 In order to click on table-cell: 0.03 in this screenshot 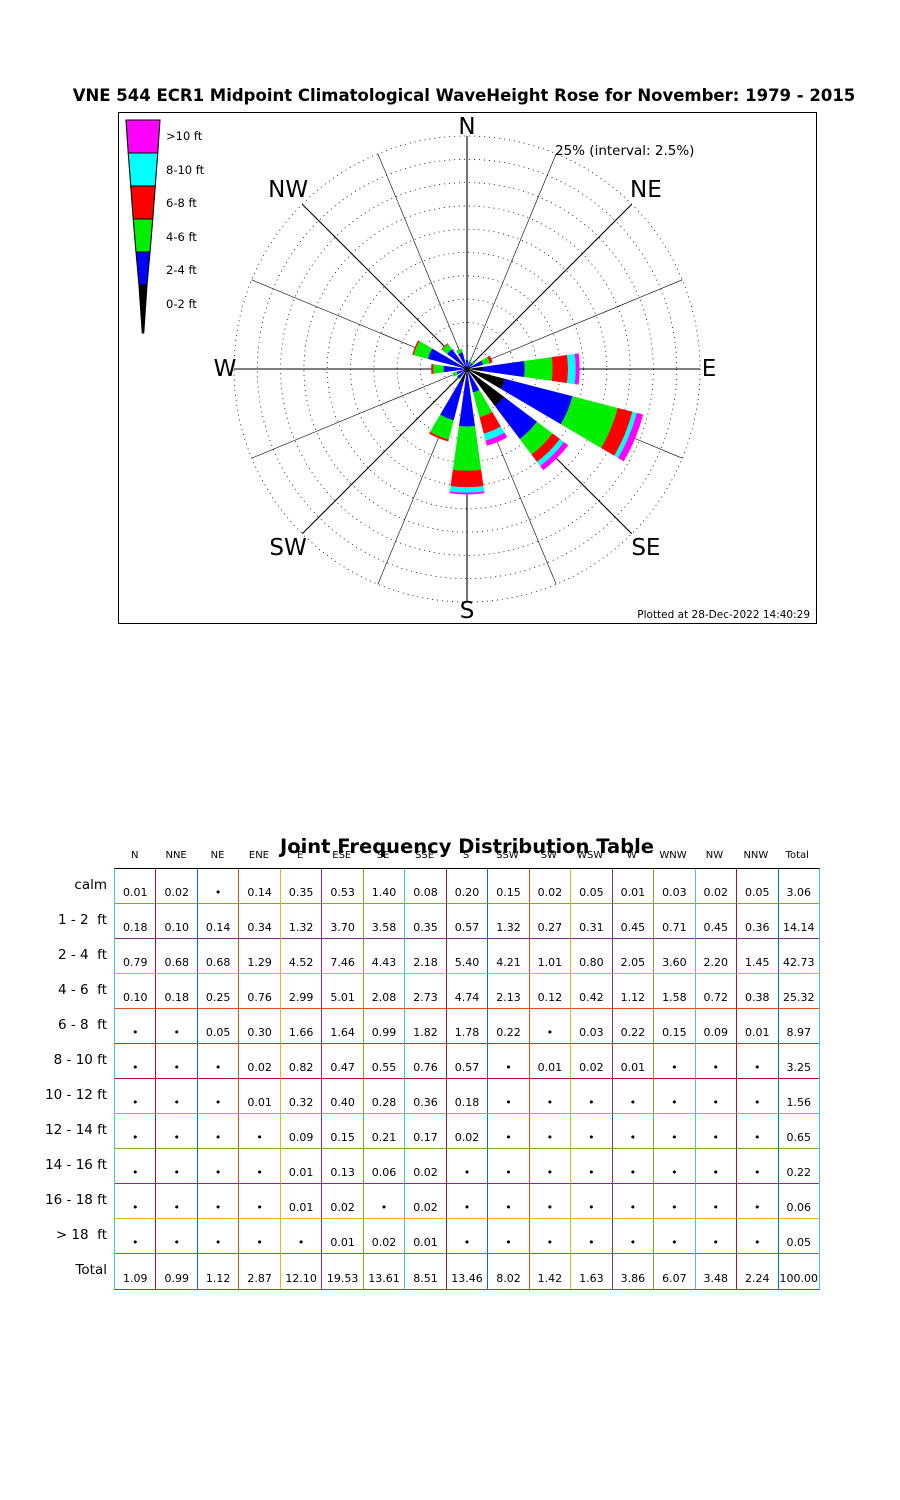, I will do `click(675, 886)`.